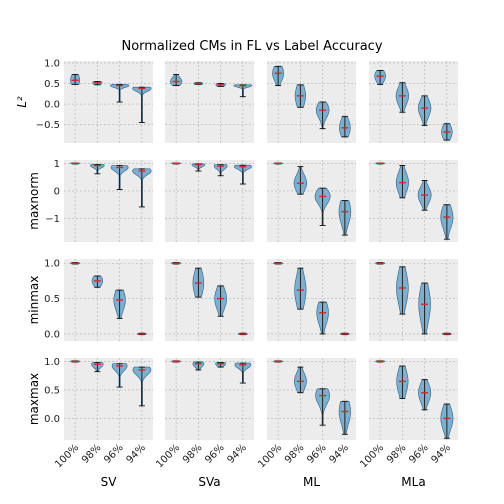 The image size is (504, 504). Describe the element at coordinates (22, 102) in the screenshot. I see `y-axis-label: L²` at that location.